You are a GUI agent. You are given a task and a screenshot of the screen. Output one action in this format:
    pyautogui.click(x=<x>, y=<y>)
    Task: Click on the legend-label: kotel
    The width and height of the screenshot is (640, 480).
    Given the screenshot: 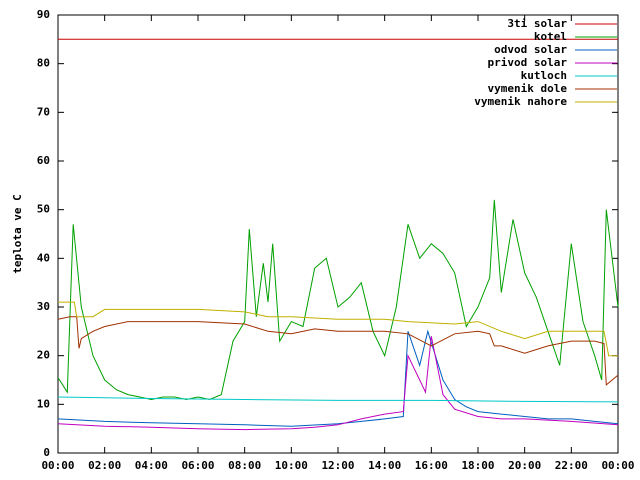 What is the action you would take?
    pyautogui.click(x=550, y=36)
    